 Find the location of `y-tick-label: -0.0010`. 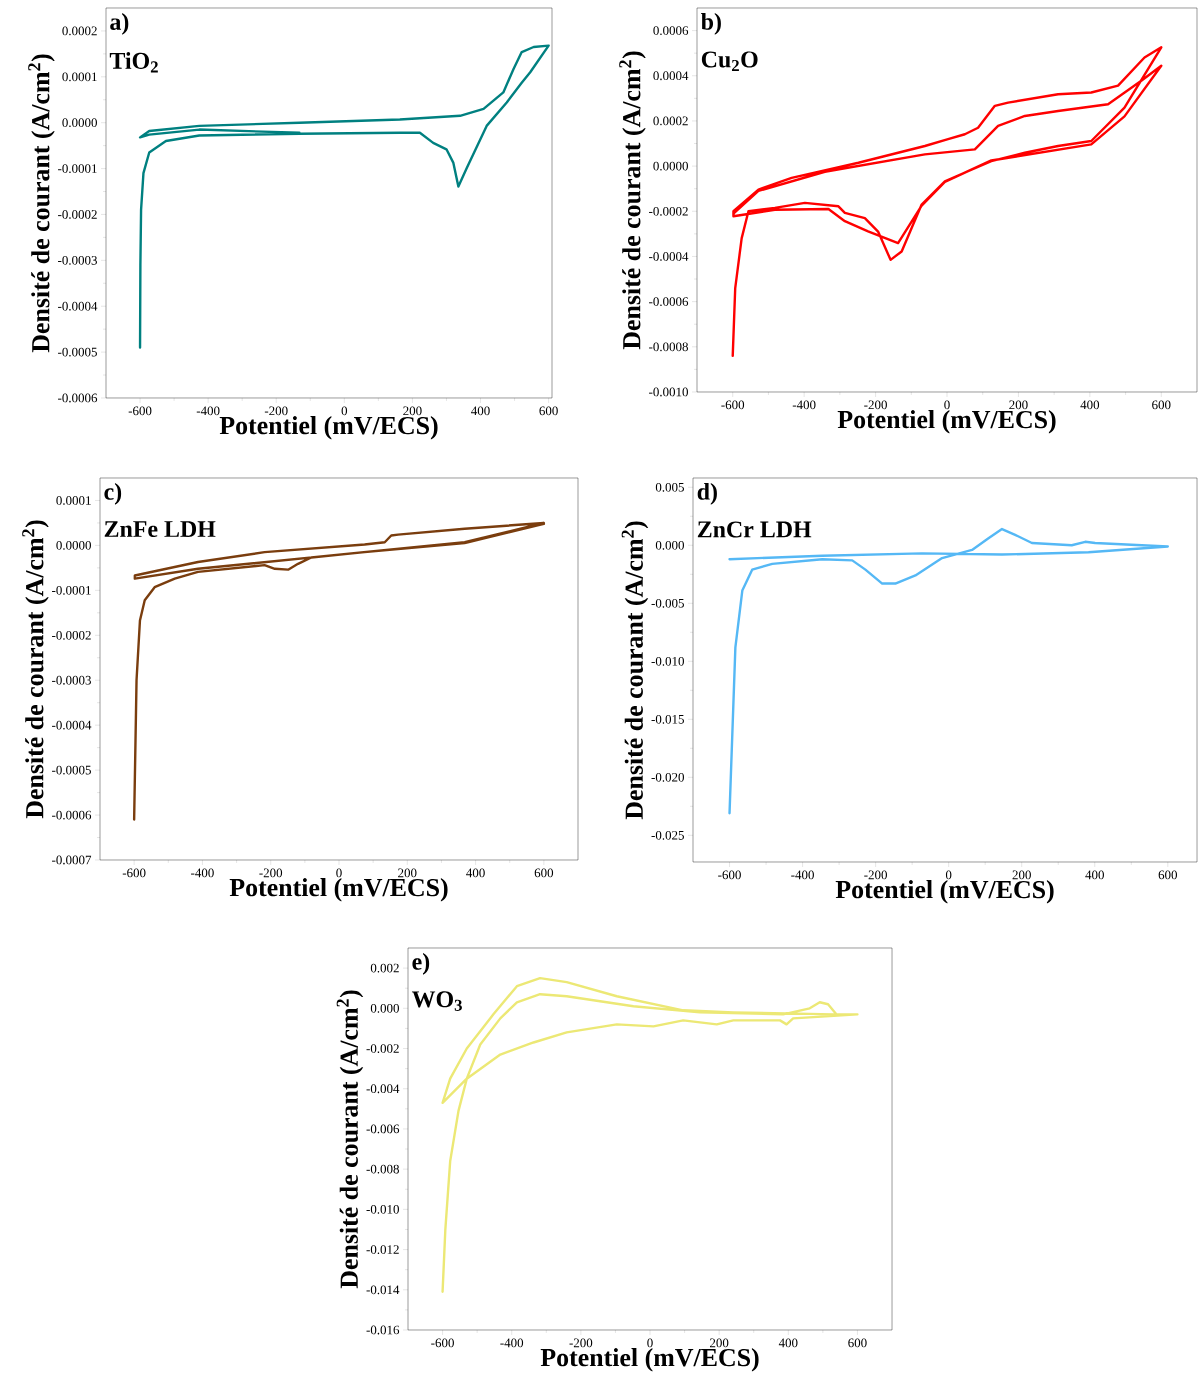

y-tick-label: -0.0010 is located at coordinates (668, 392).